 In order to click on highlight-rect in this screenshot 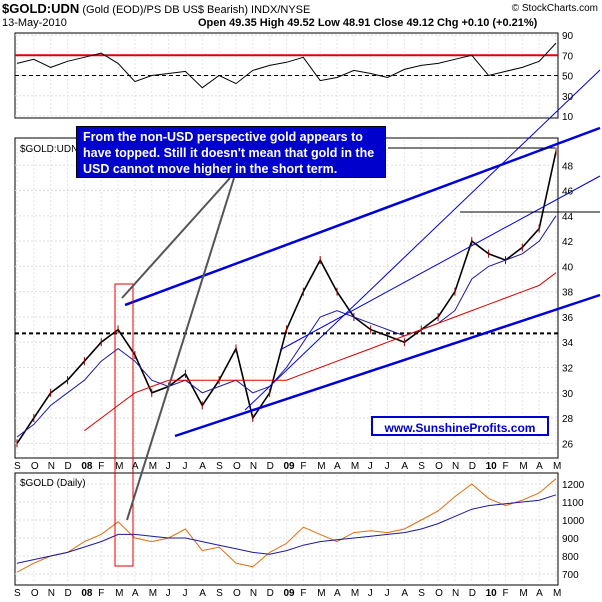, I will do `click(124, 425)`.